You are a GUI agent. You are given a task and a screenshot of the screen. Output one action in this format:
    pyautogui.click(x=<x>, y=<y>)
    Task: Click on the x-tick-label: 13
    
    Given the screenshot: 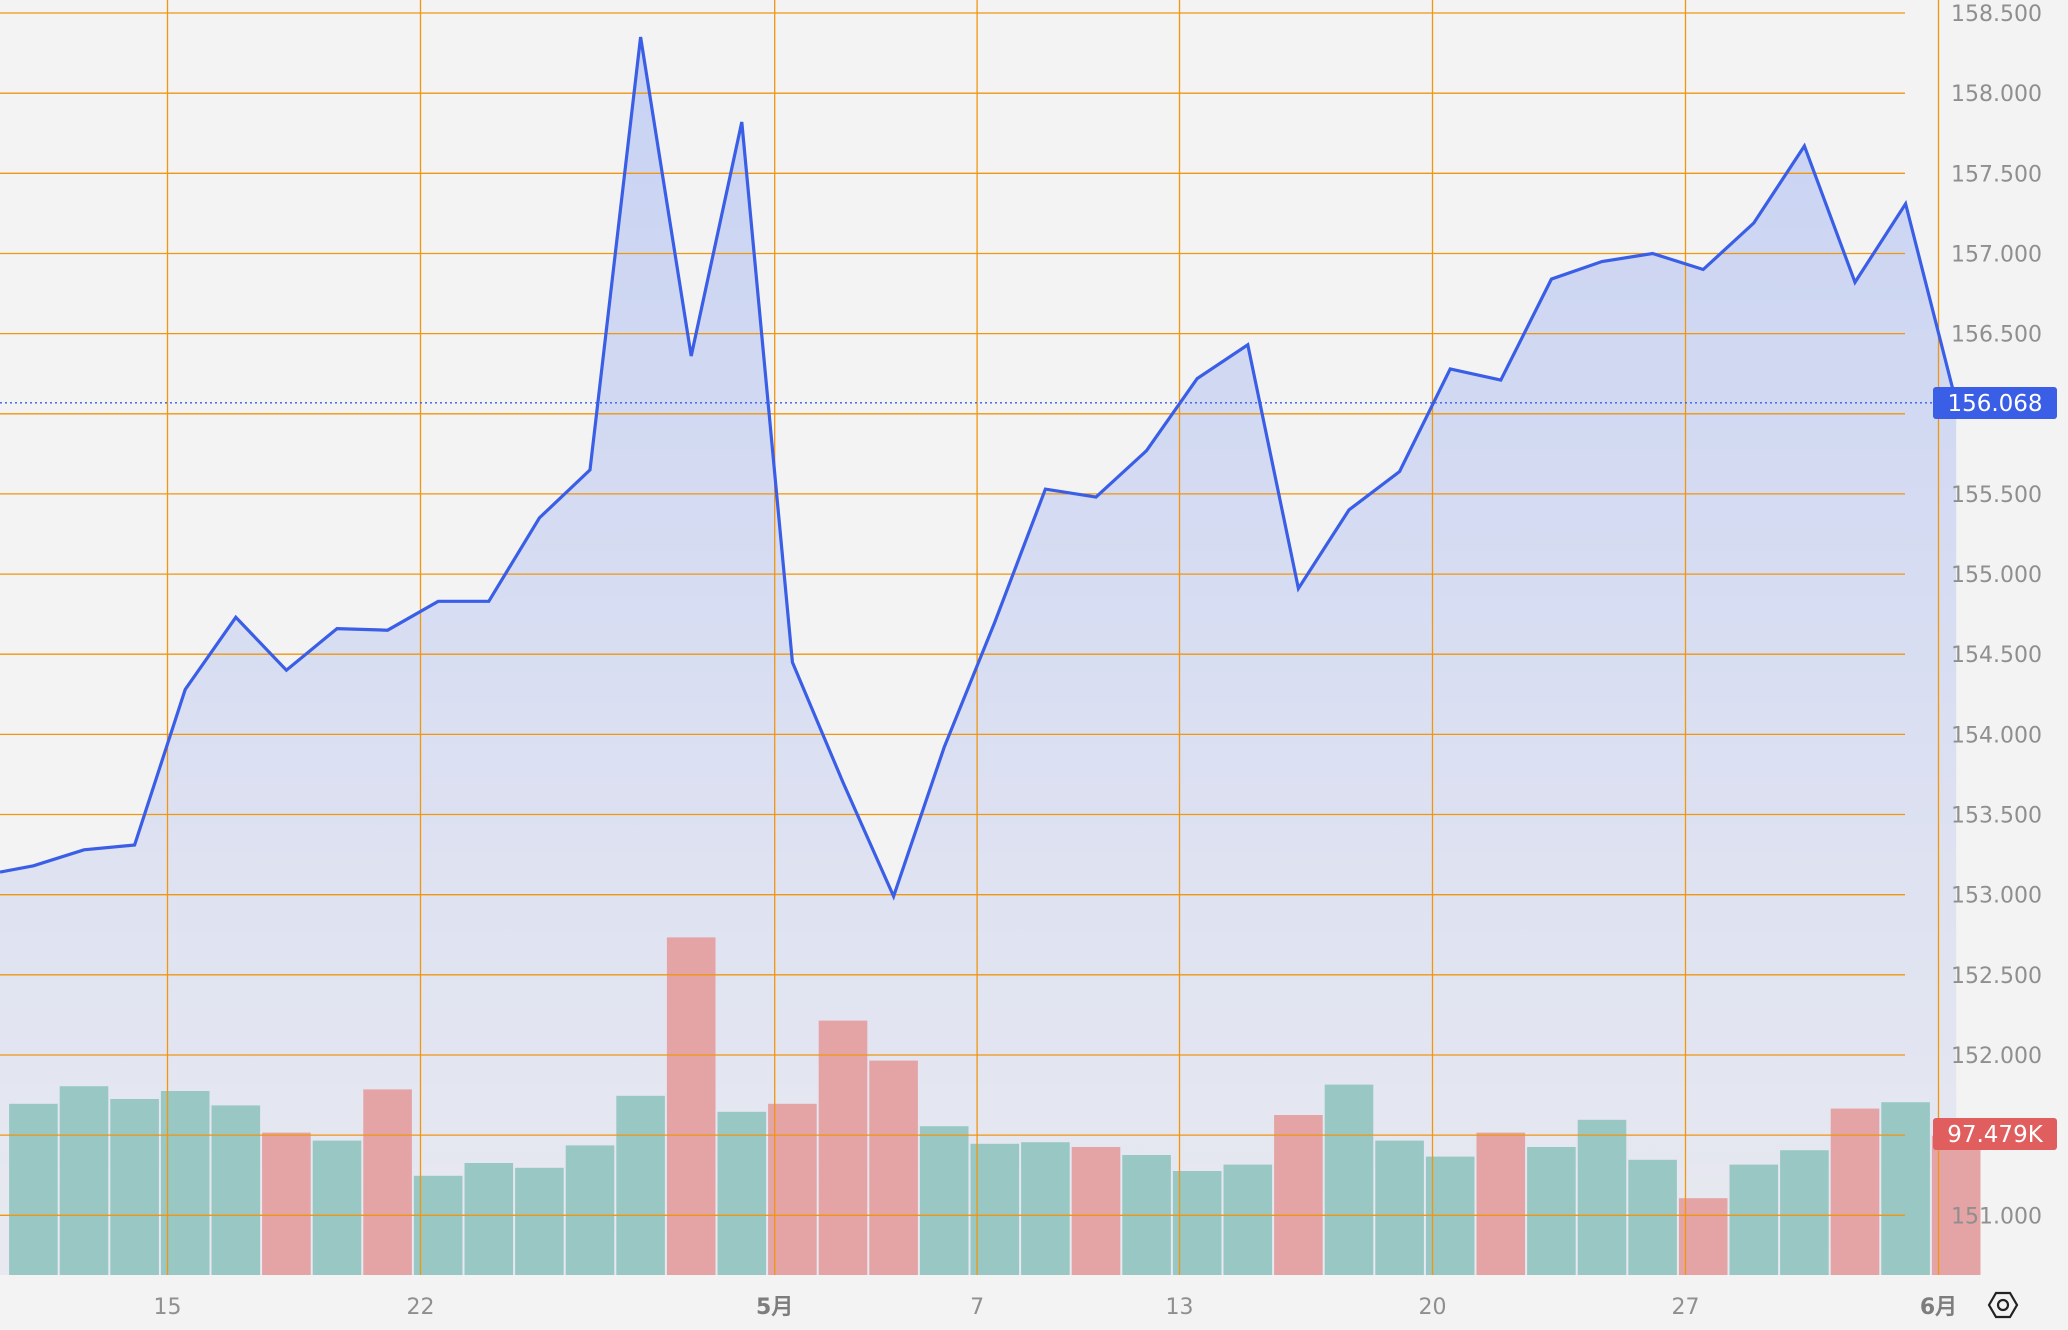 What is the action you would take?
    pyautogui.click(x=1180, y=1307)
    